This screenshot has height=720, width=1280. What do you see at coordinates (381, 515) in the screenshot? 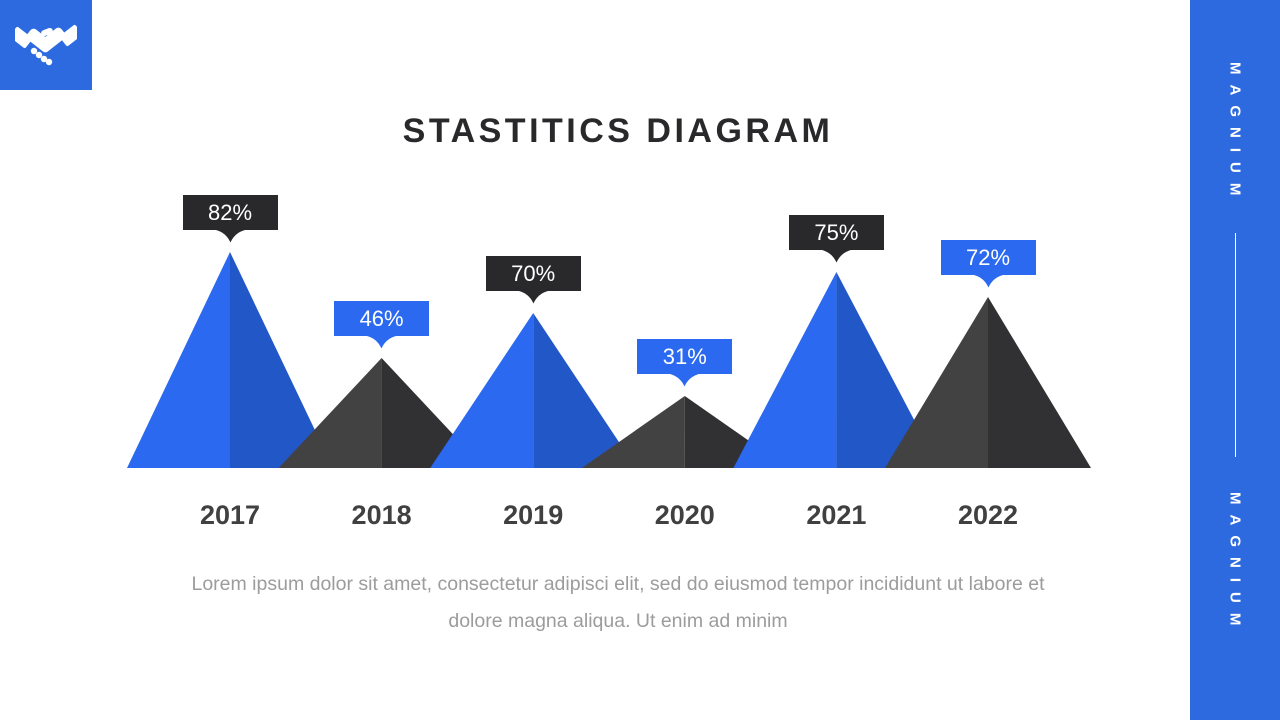
I see `year-label-2018: 2018` at bounding box center [381, 515].